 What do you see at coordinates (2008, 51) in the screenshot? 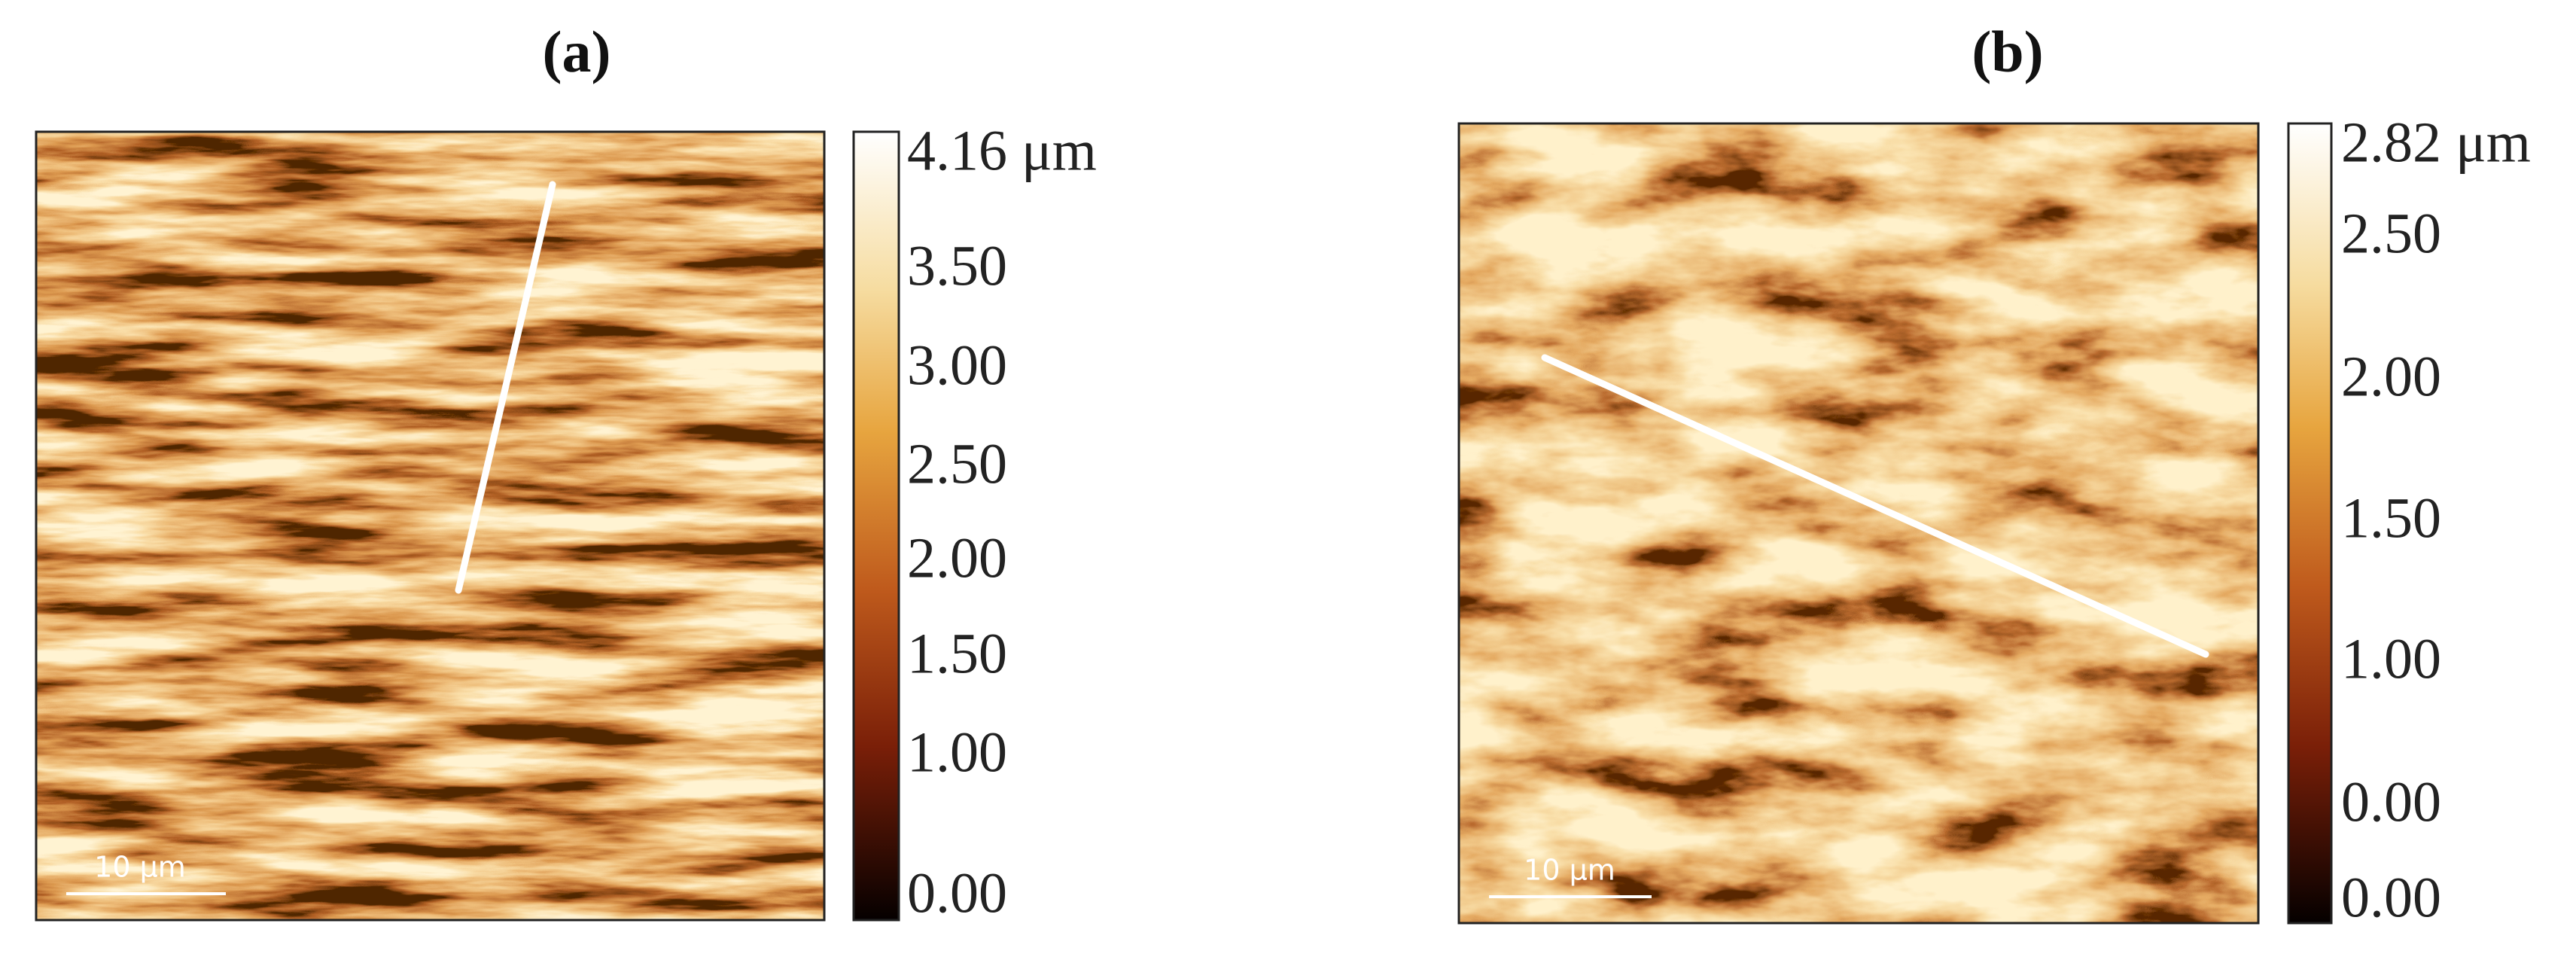
I see `panel-label: (b)` at bounding box center [2008, 51].